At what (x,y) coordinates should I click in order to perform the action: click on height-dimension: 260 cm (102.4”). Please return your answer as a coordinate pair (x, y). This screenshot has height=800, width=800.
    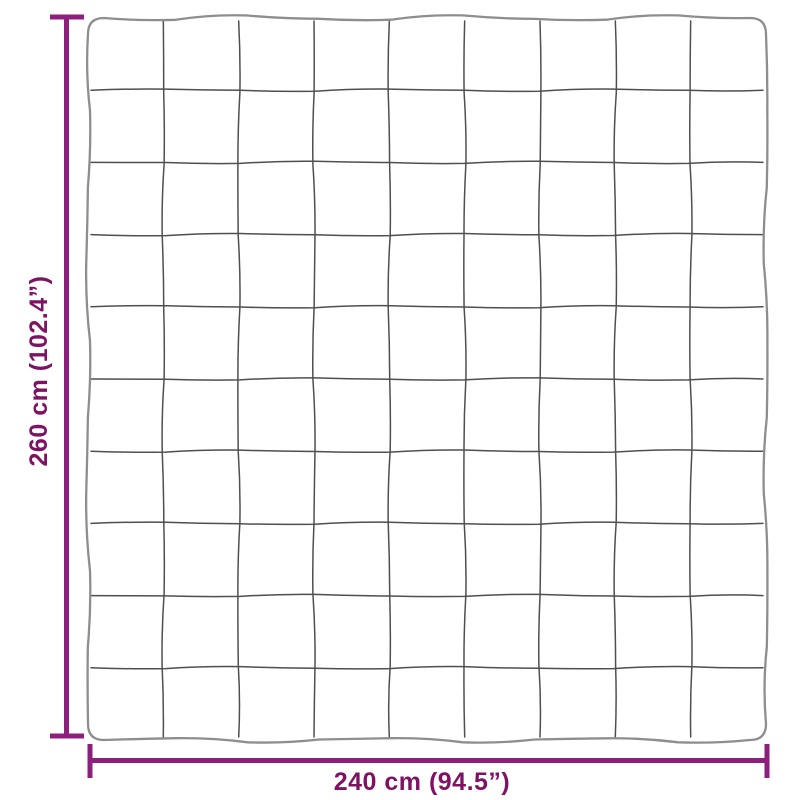
    Looking at the image, I should click on (54, 376).